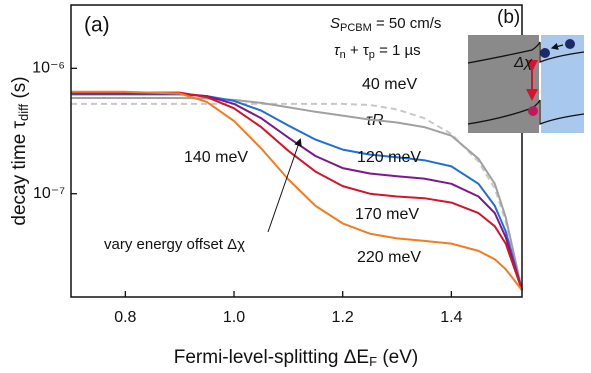 The height and width of the screenshot is (373, 591). Describe the element at coordinates (385, 24) in the screenshot. I see `annotation: SPCBM = 50 cm/s` at that location.